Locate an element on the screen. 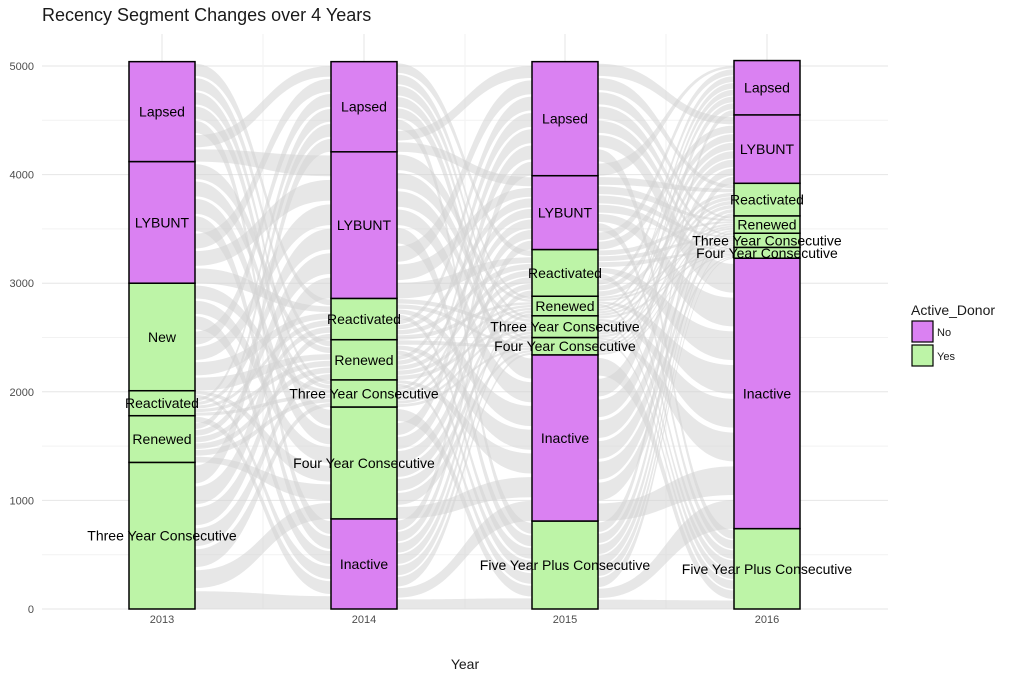 This screenshot has width=1013, height=677. x-tick-label: 2014 is located at coordinates (364, 620).